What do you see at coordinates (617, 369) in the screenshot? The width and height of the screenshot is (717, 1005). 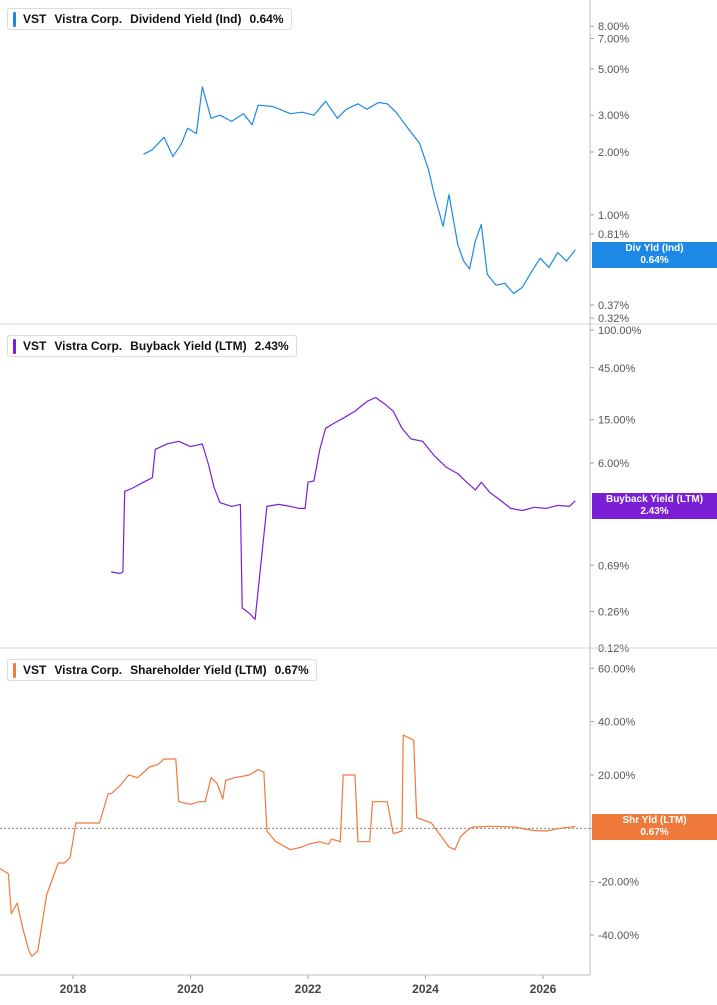 I see `y-tick-label: 45.00%` at bounding box center [617, 369].